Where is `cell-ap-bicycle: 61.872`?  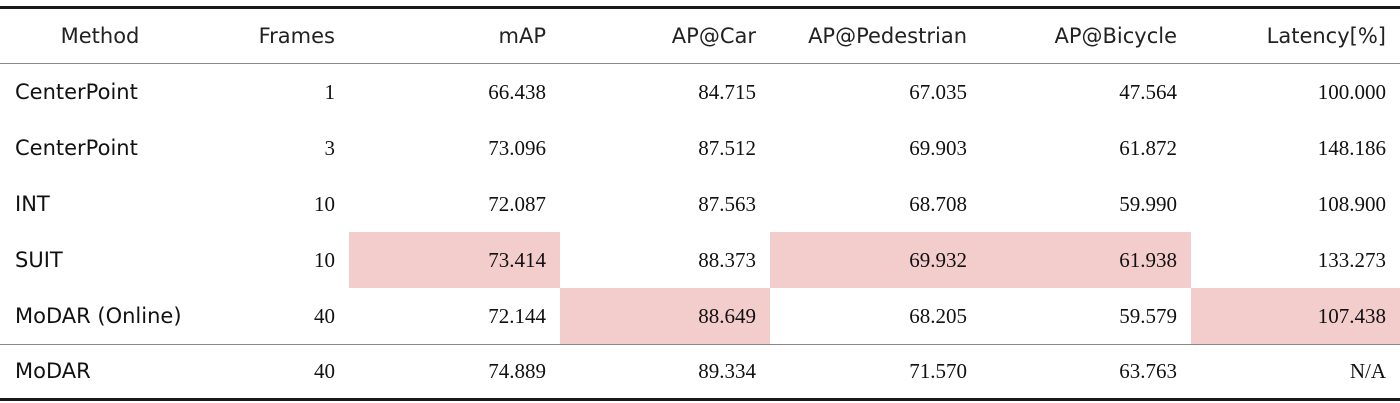
cell-ap-bicycle: 61.872 is located at coordinates (1148, 148).